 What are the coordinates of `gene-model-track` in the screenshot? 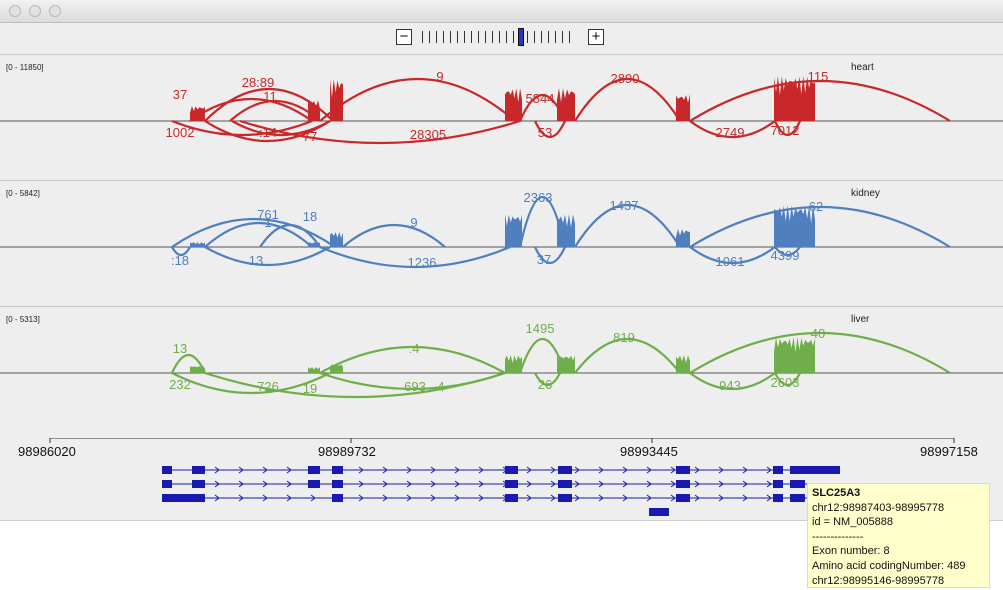 It's located at (501, 491).